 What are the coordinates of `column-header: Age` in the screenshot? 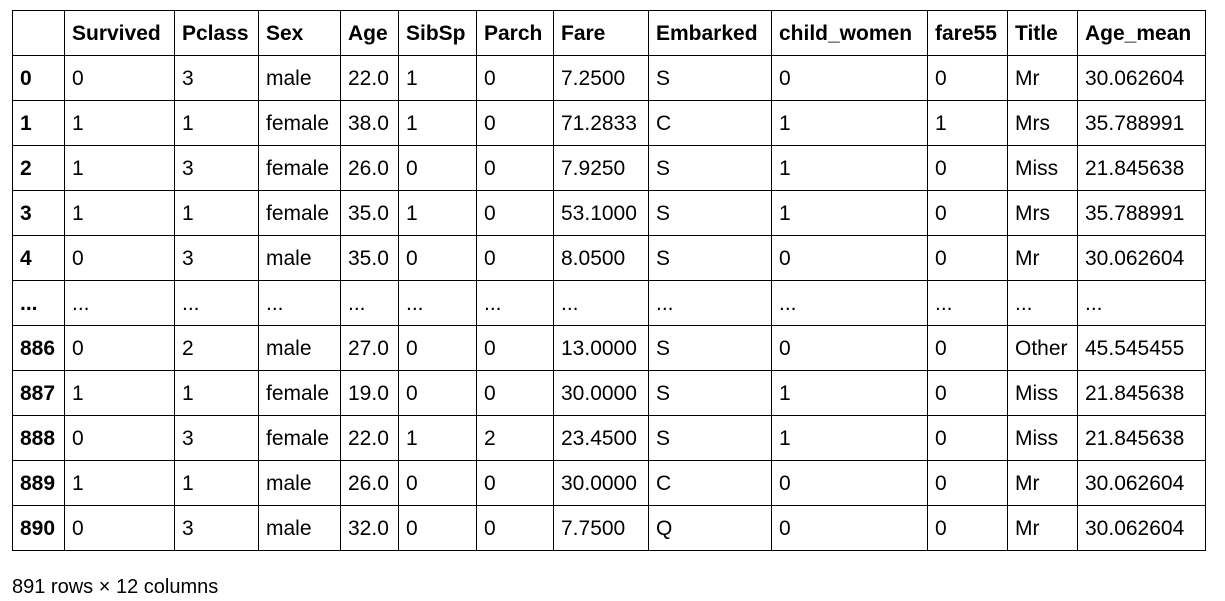 It's located at (369, 33).